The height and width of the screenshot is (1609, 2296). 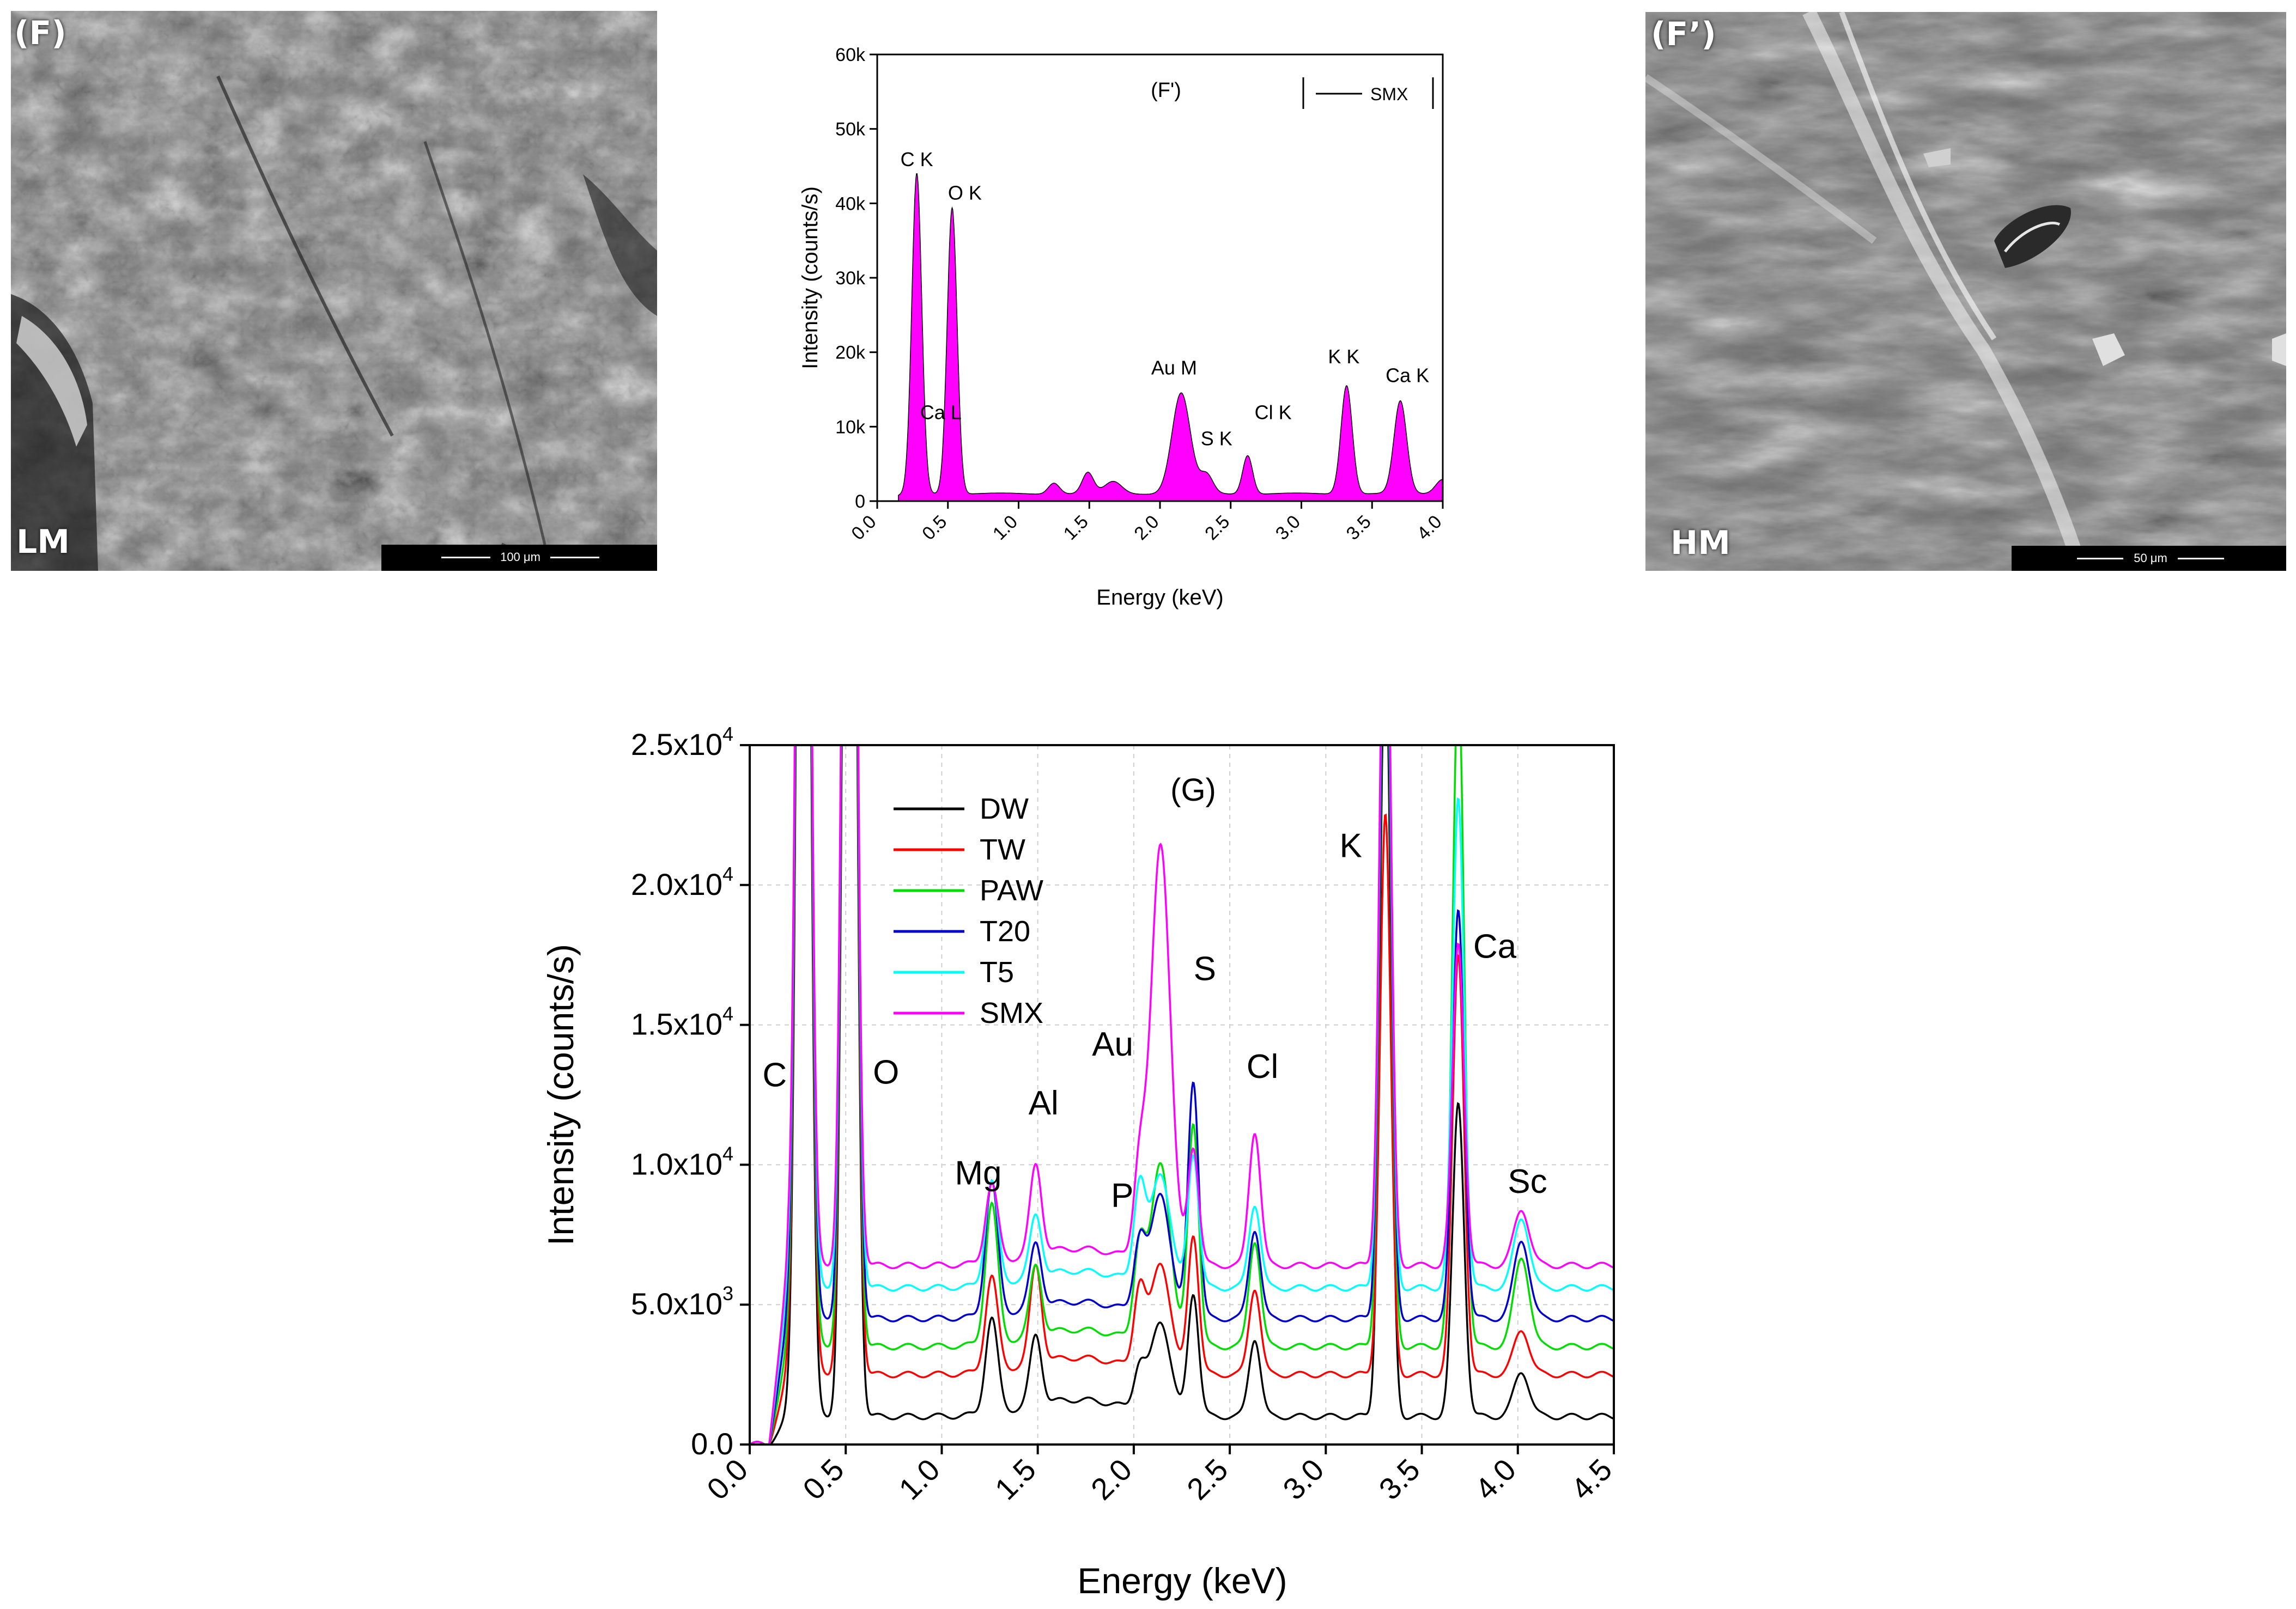 I want to click on peak-annotation: Cl, so click(x=1263, y=1067).